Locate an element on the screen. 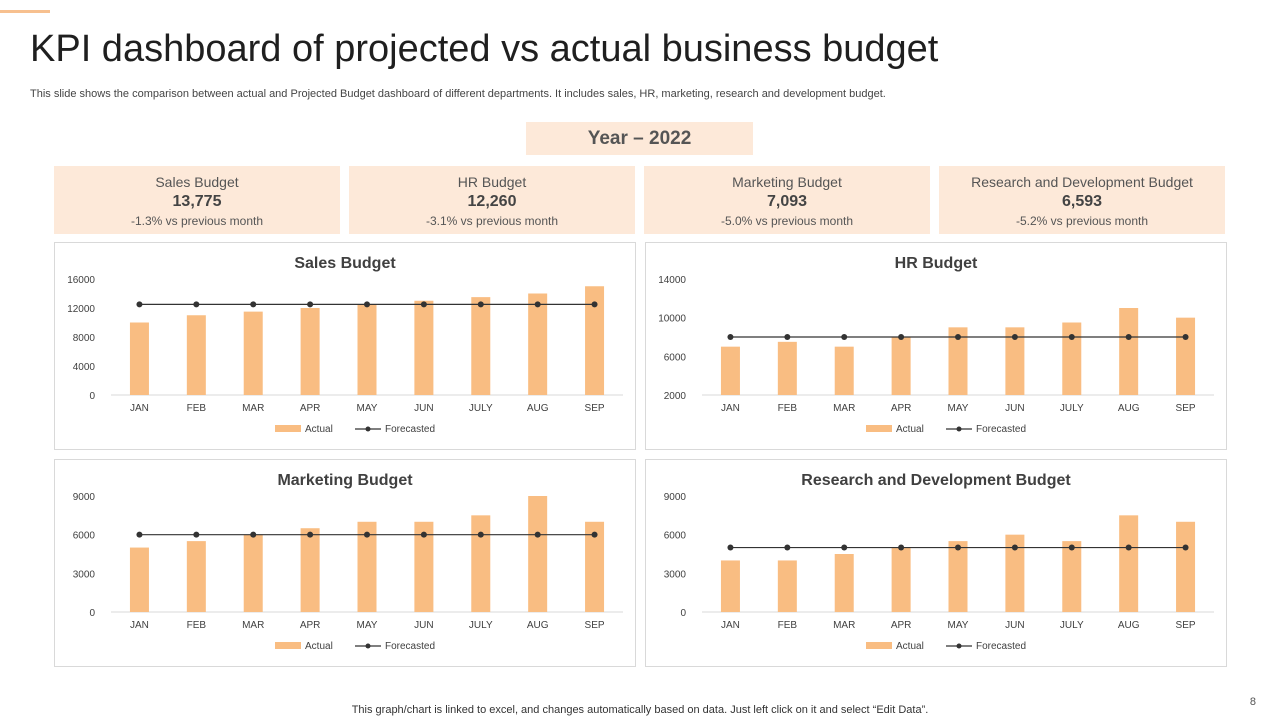  accent-line is located at coordinates (25, 11).